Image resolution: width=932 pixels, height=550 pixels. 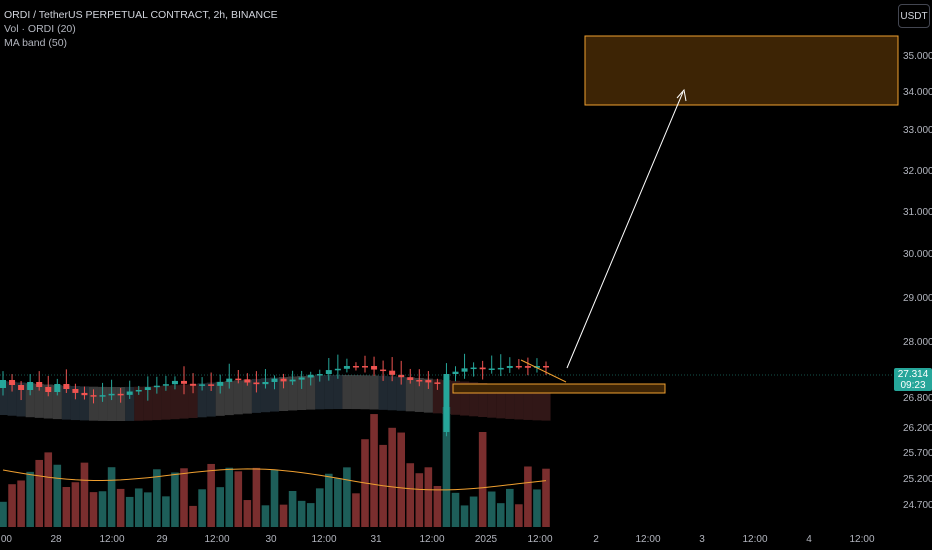 What do you see at coordinates (36, 43) in the screenshot?
I see `ma-band-indicator-label: MA band (50)` at bounding box center [36, 43].